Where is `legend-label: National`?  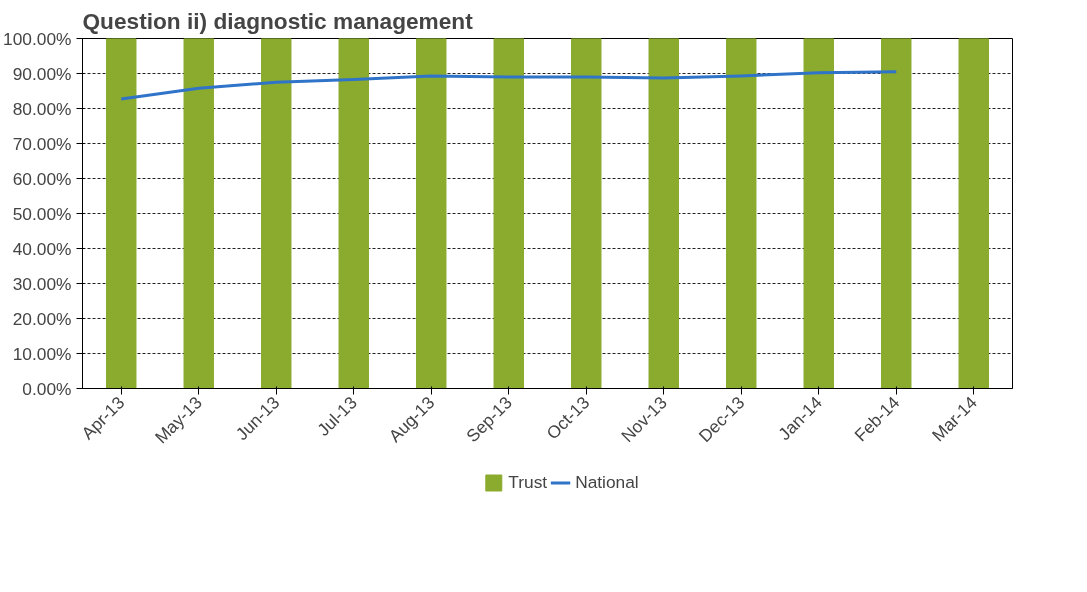
legend-label: National is located at coordinates (607, 482).